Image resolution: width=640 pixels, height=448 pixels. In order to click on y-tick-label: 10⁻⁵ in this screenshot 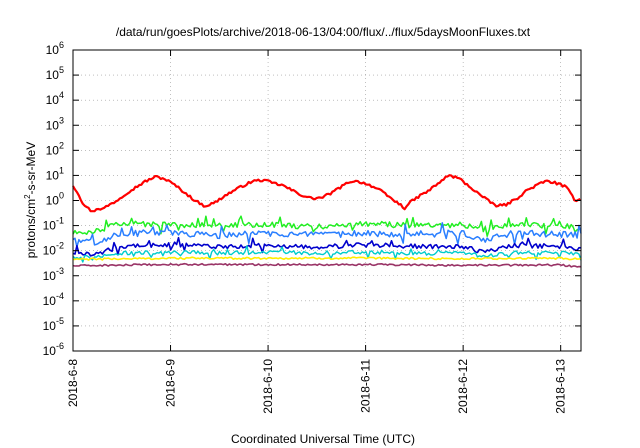, I will do `click(53, 324)`.